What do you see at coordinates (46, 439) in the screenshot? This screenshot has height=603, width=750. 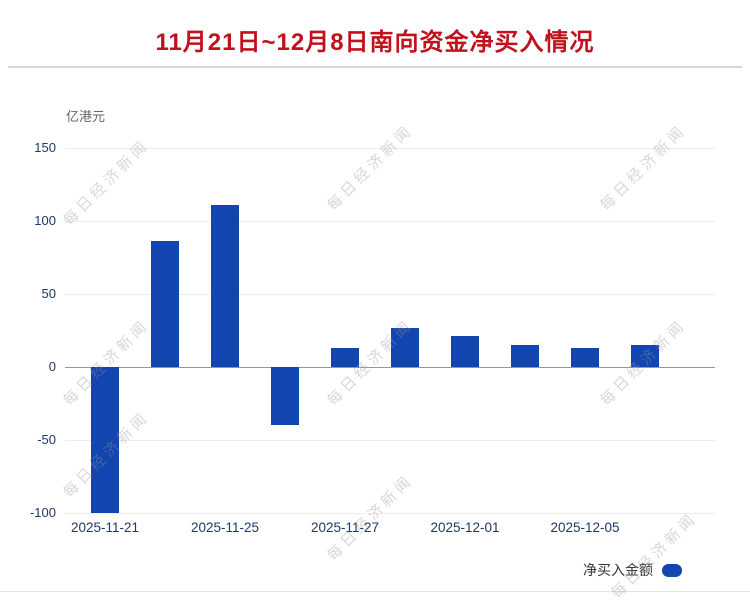 I see `y-tick-label: -50` at bounding box center [46, 439].